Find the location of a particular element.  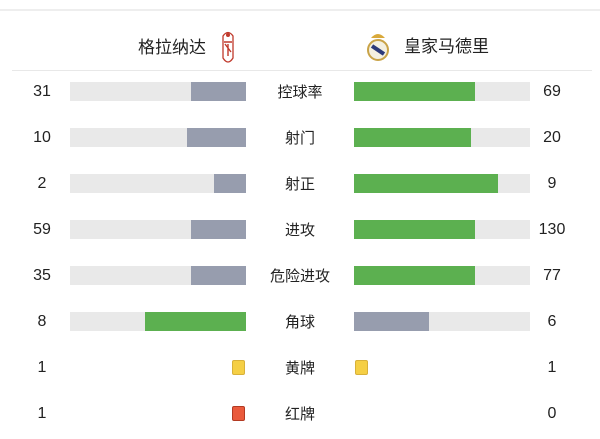

stat-row: 2 射正 9 is located at coordinates (300, 184).